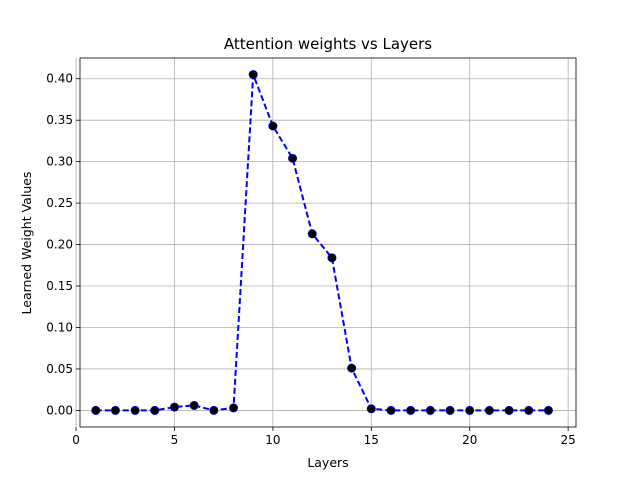  What do you see at coordinates (76, 440) in the screenshot?
I see `x-tick-label: 0` at bounding box center [76, 440].